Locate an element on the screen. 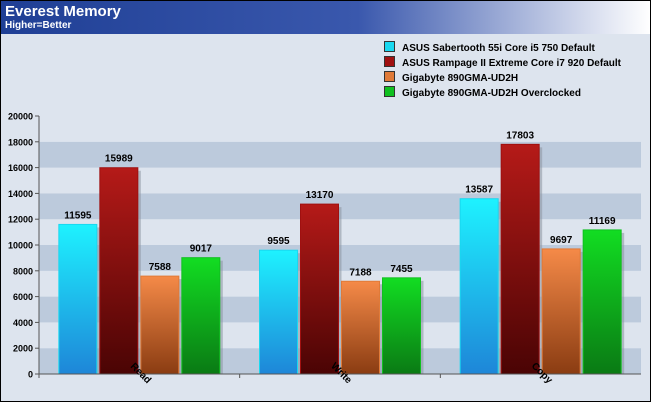  data-label: 7588 is located at coordinates (160, 267).